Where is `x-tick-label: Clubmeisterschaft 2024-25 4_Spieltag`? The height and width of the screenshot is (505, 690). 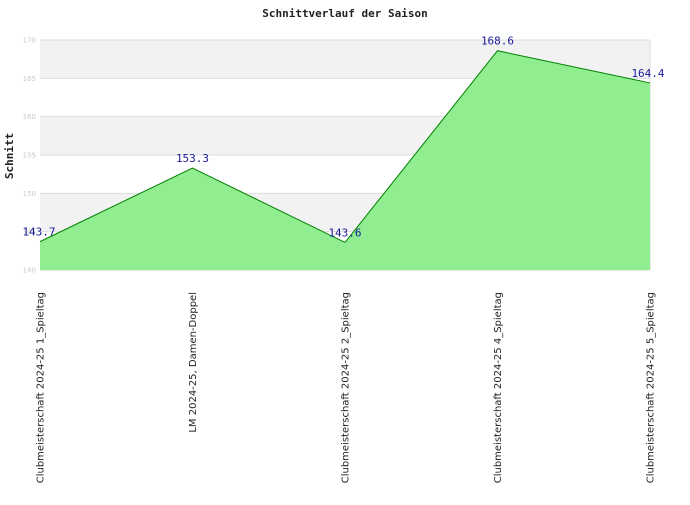 x-tick-label: Clubmeisterschaft 2024-25 4_Spieltag is located at coordinates (498, 387).